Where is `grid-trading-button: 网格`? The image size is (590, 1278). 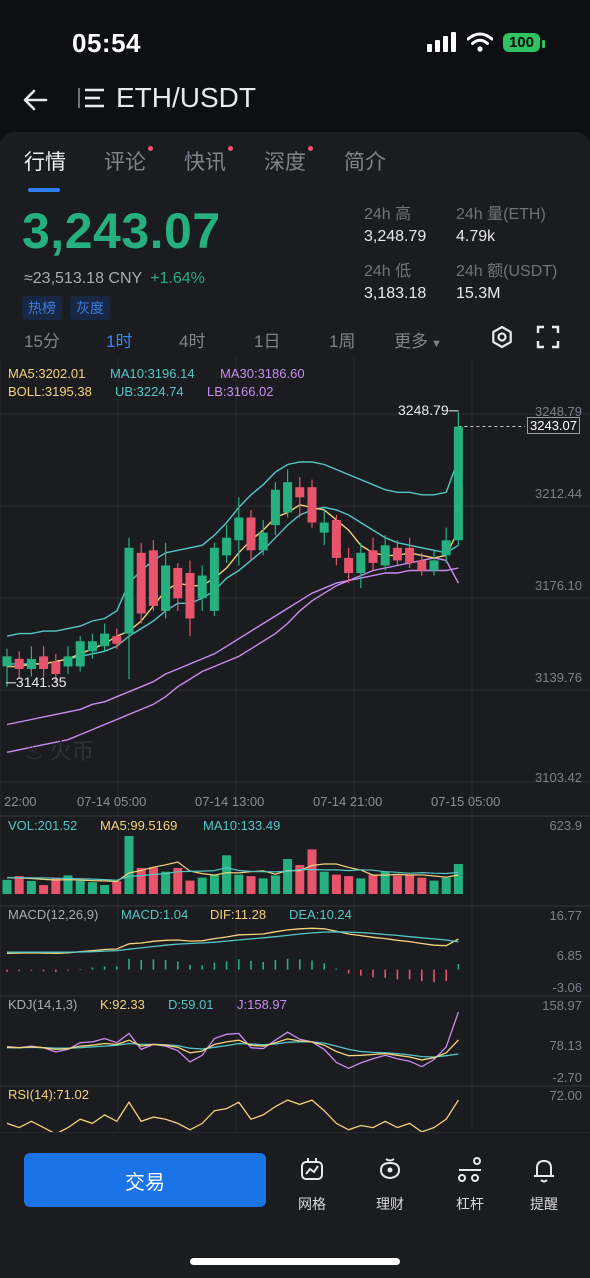
grid-trading-button: 网格 is located at coordinates (312, 1184).